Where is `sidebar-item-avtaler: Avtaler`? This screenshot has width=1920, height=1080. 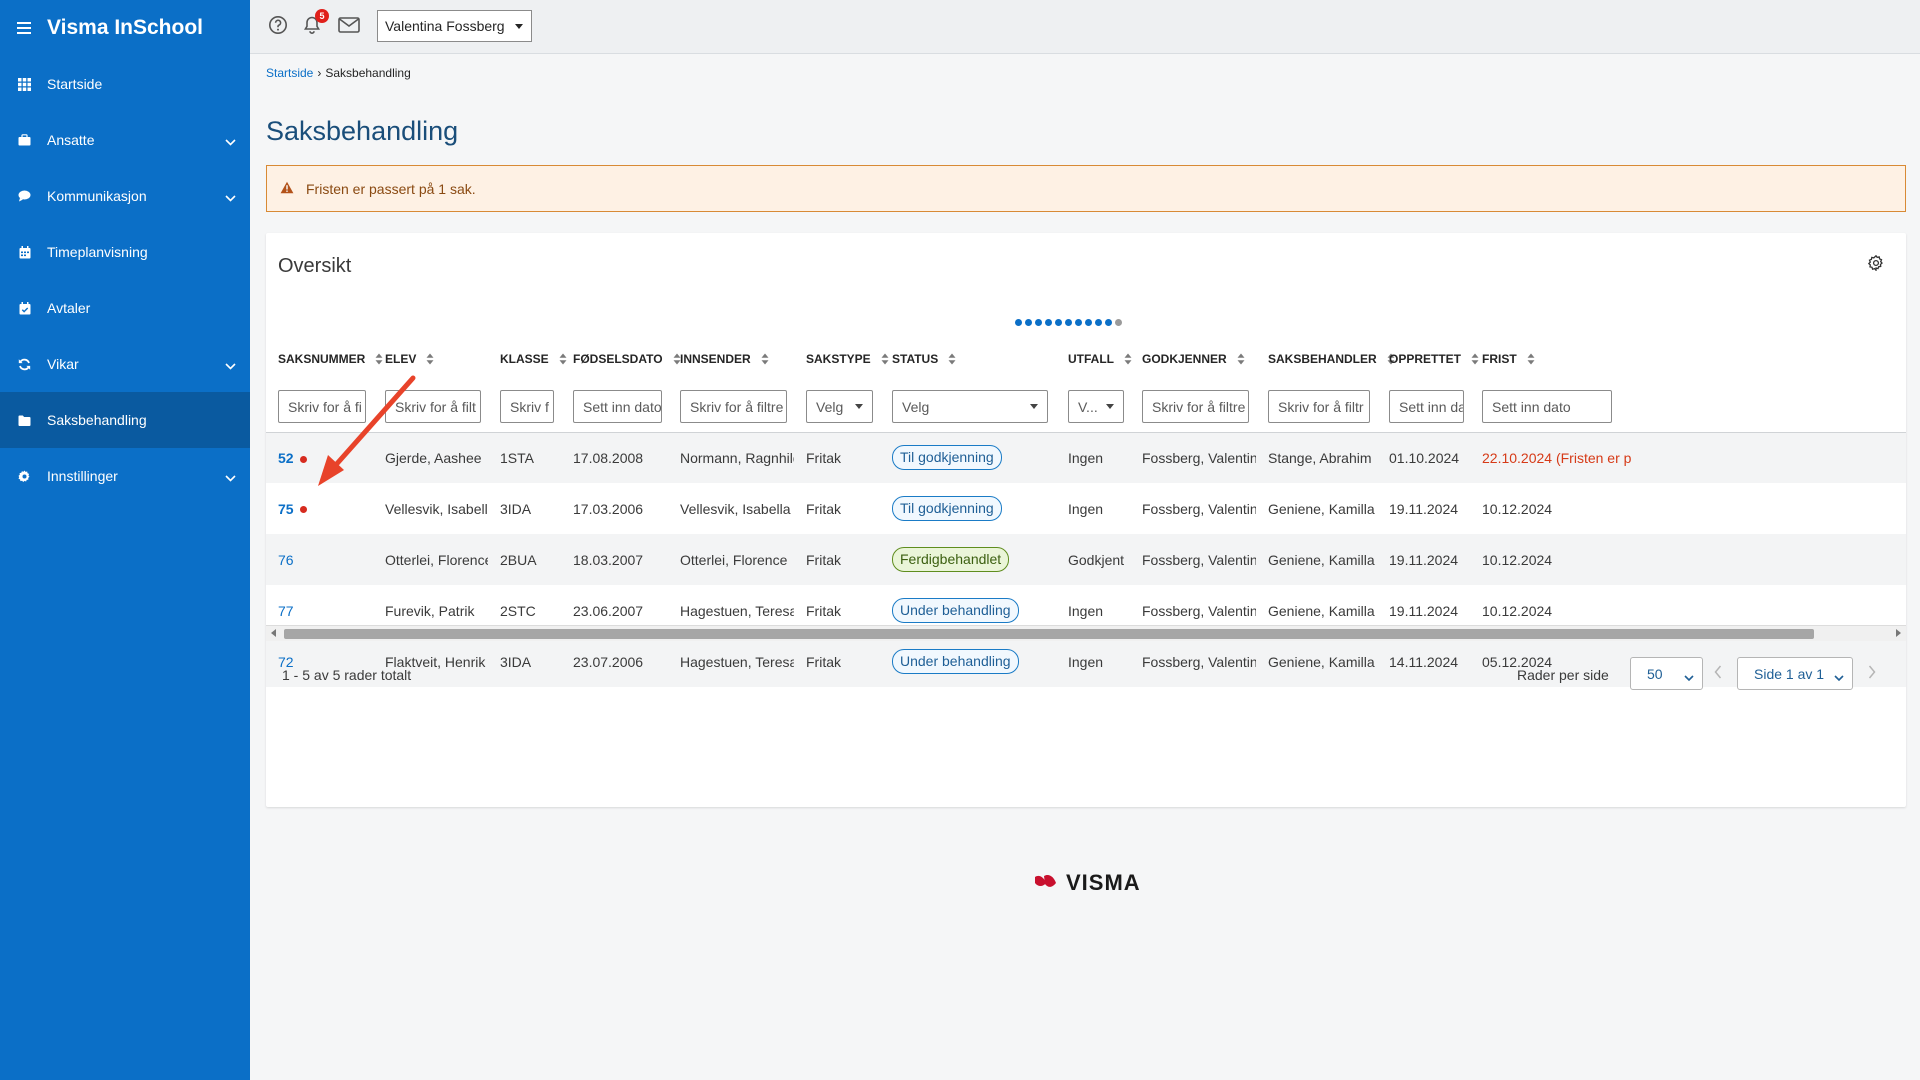 sidebar-item-avtaler: Avtaler is located at coordinates (125, 308).